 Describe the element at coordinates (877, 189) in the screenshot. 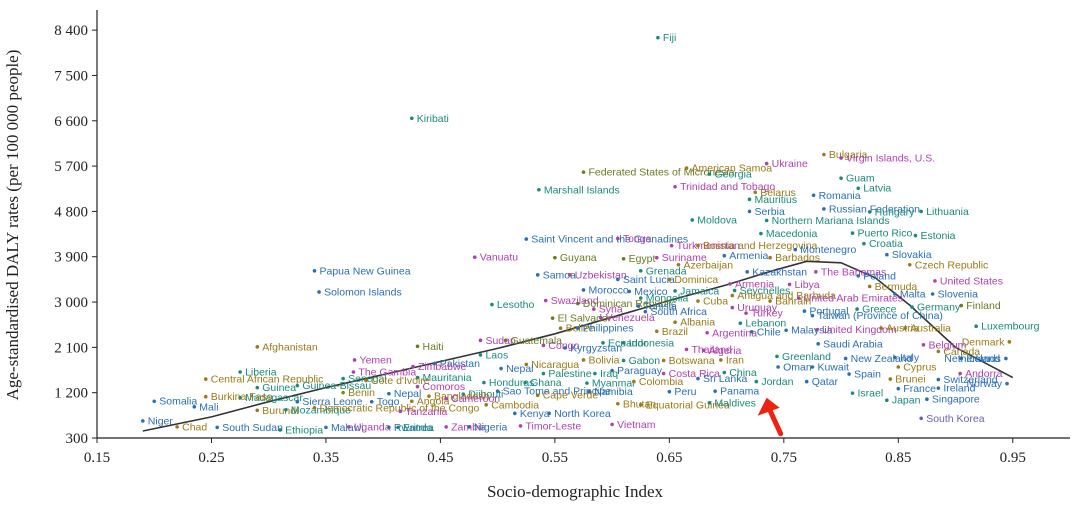

I see `point-label: Latvia` at that location.